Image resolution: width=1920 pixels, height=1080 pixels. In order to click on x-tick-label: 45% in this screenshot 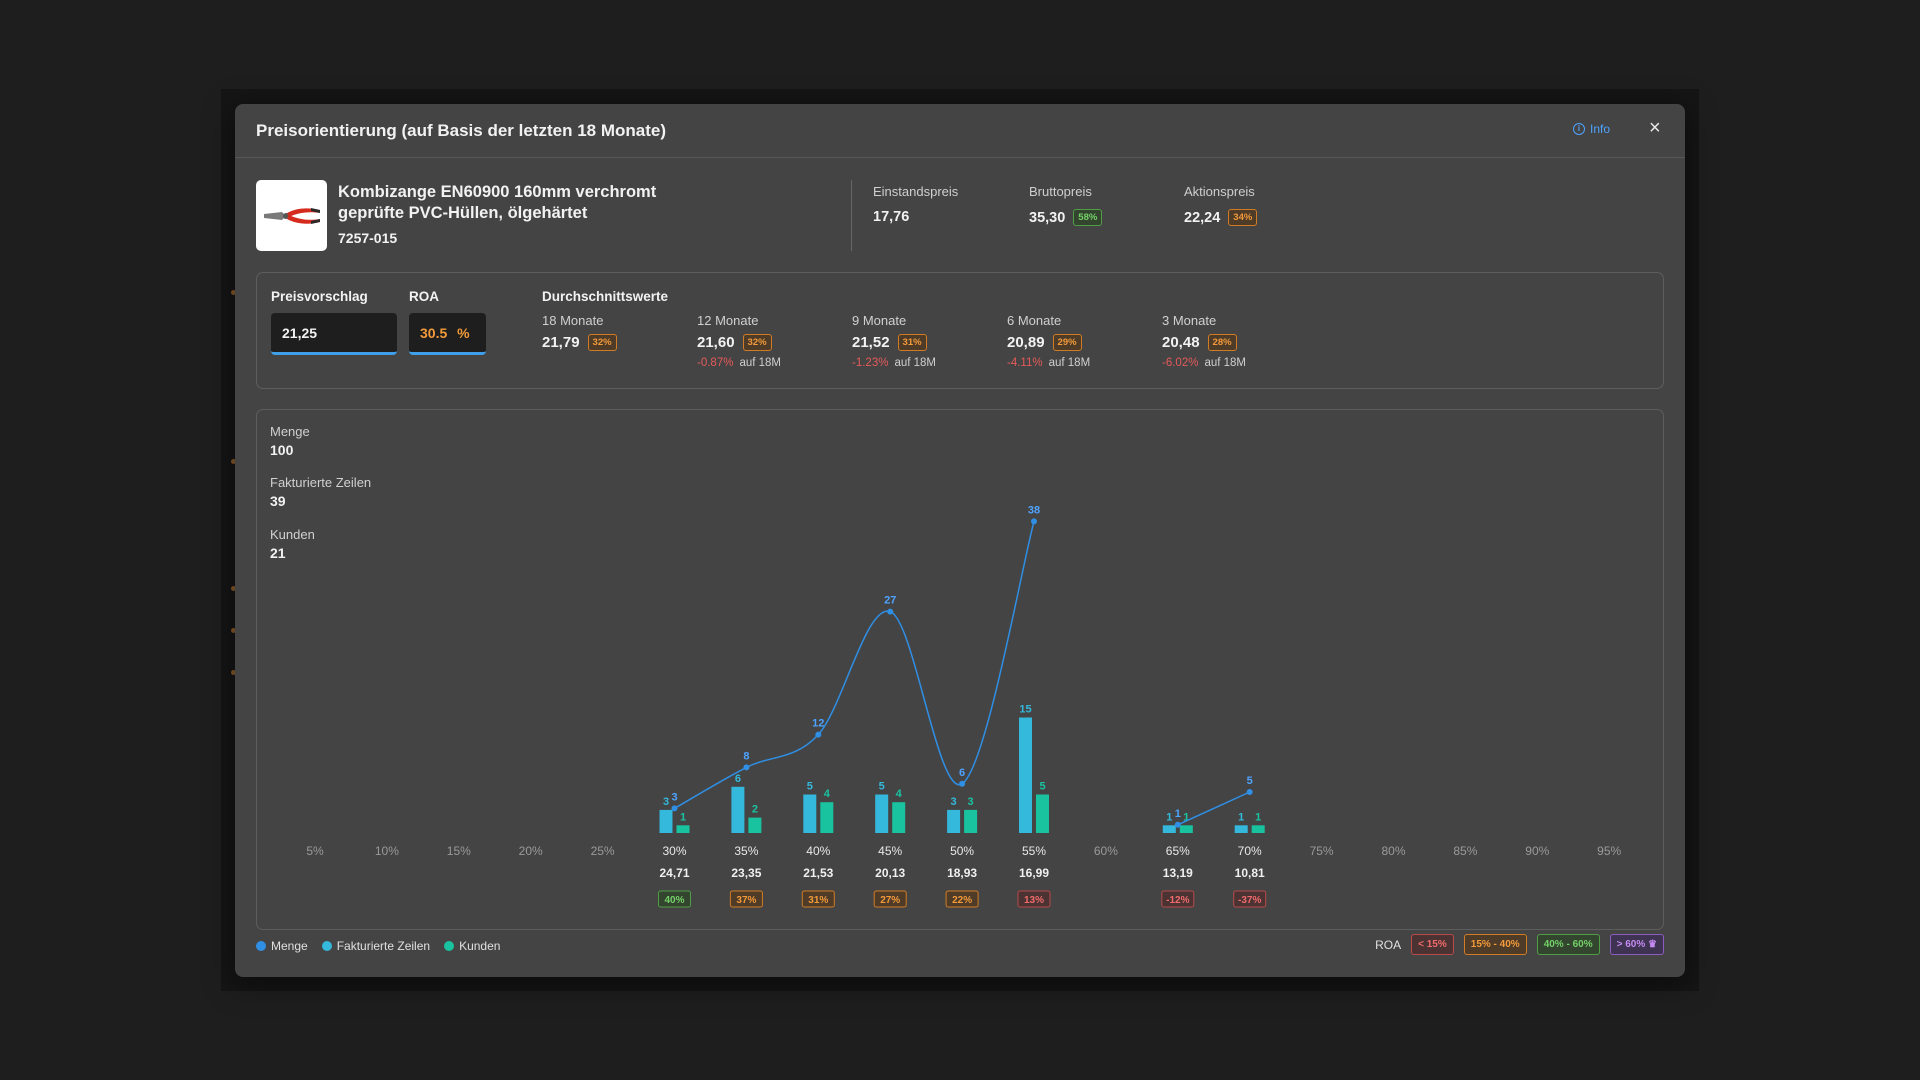, I will do `click(890, 851)`.